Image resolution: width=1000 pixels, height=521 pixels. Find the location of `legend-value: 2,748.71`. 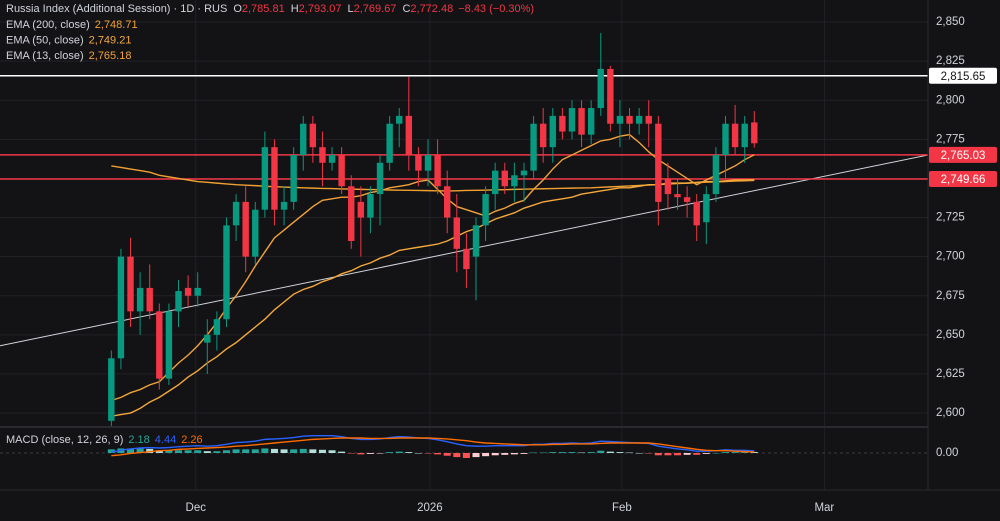

legend-value: 2,748.71 is located at coordinates (116, 25).